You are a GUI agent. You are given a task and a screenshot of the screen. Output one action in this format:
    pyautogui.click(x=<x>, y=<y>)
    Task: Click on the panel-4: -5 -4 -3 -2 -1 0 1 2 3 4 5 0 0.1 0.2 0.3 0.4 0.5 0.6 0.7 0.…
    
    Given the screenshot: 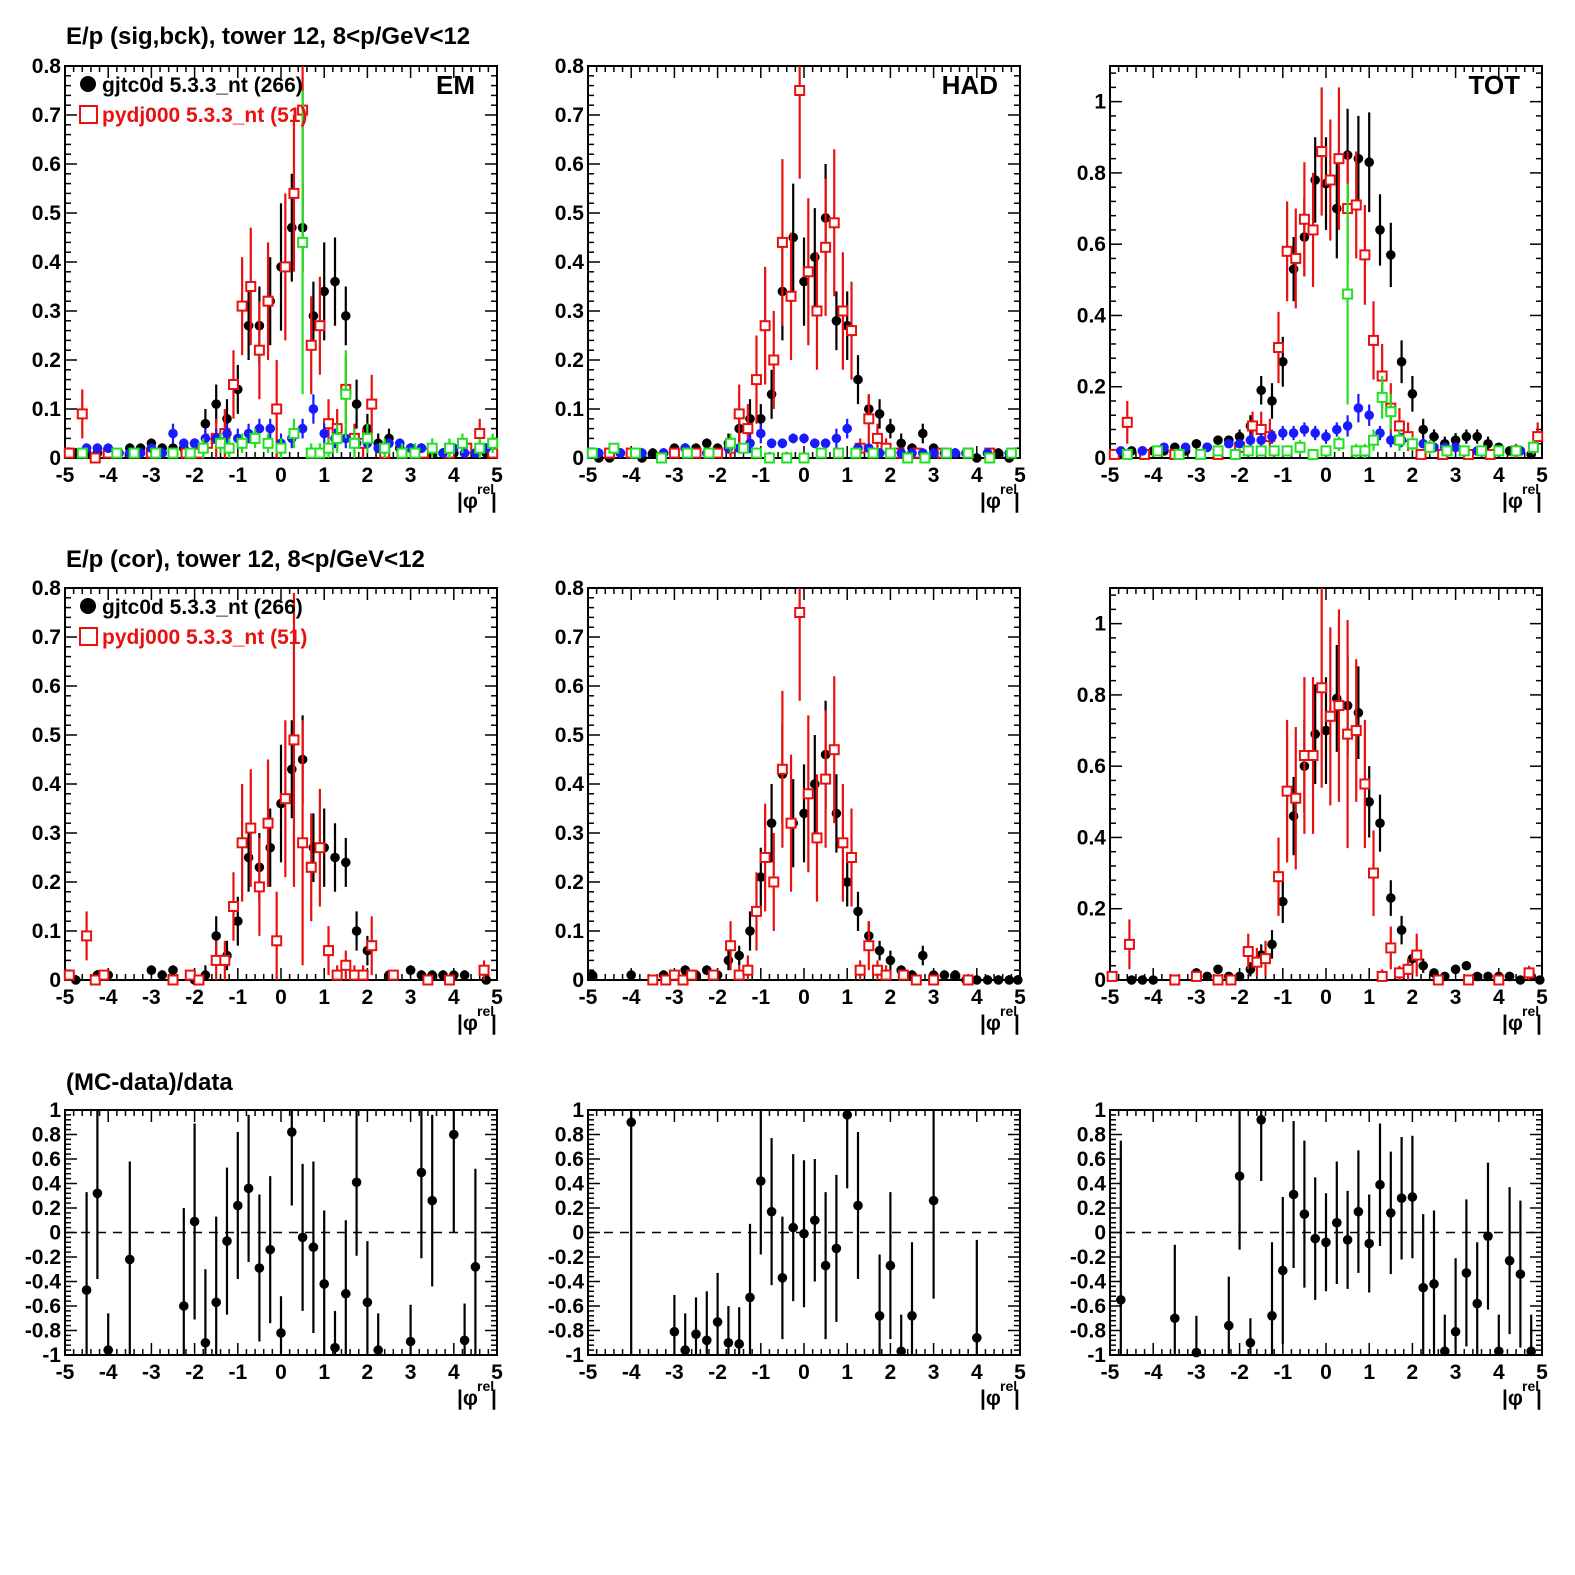 What is the action you would take?
    pyautogui.click(x=267, y=806)
    